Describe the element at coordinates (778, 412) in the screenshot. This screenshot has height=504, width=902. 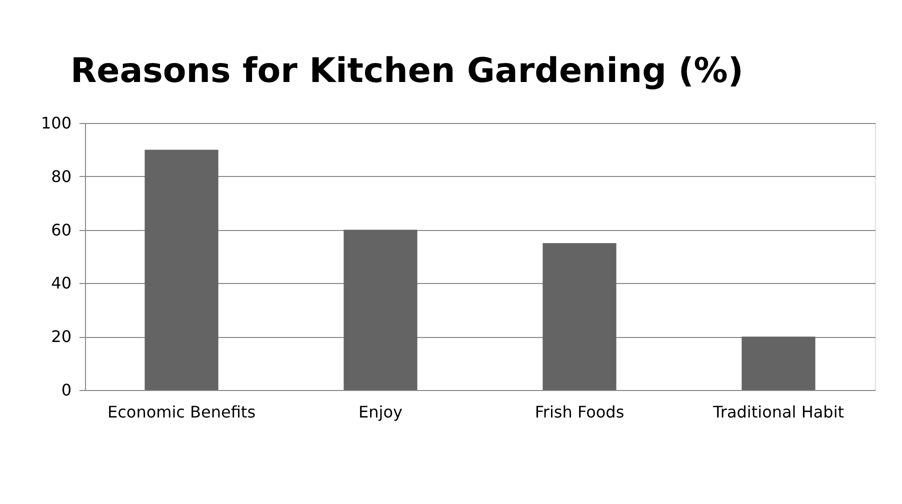
I see `x-tick-label: Traditional Habit` at that location.